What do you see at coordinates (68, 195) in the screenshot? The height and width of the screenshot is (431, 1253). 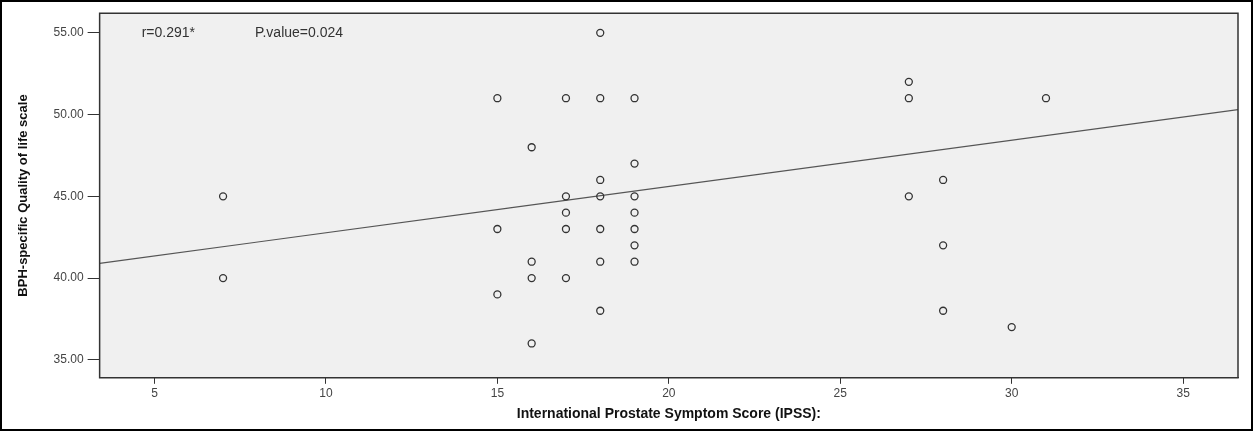 I see `y-tick-label: 45.00` at bounding box center [68, 195].